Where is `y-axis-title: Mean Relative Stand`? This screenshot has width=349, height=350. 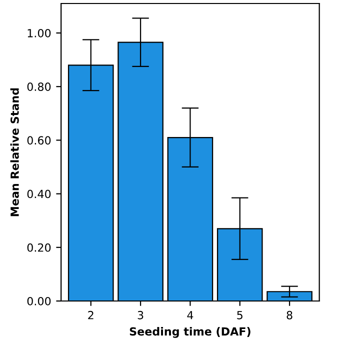
y-axis-title: Mean Relative Stand is located at coordinates (14, 152).